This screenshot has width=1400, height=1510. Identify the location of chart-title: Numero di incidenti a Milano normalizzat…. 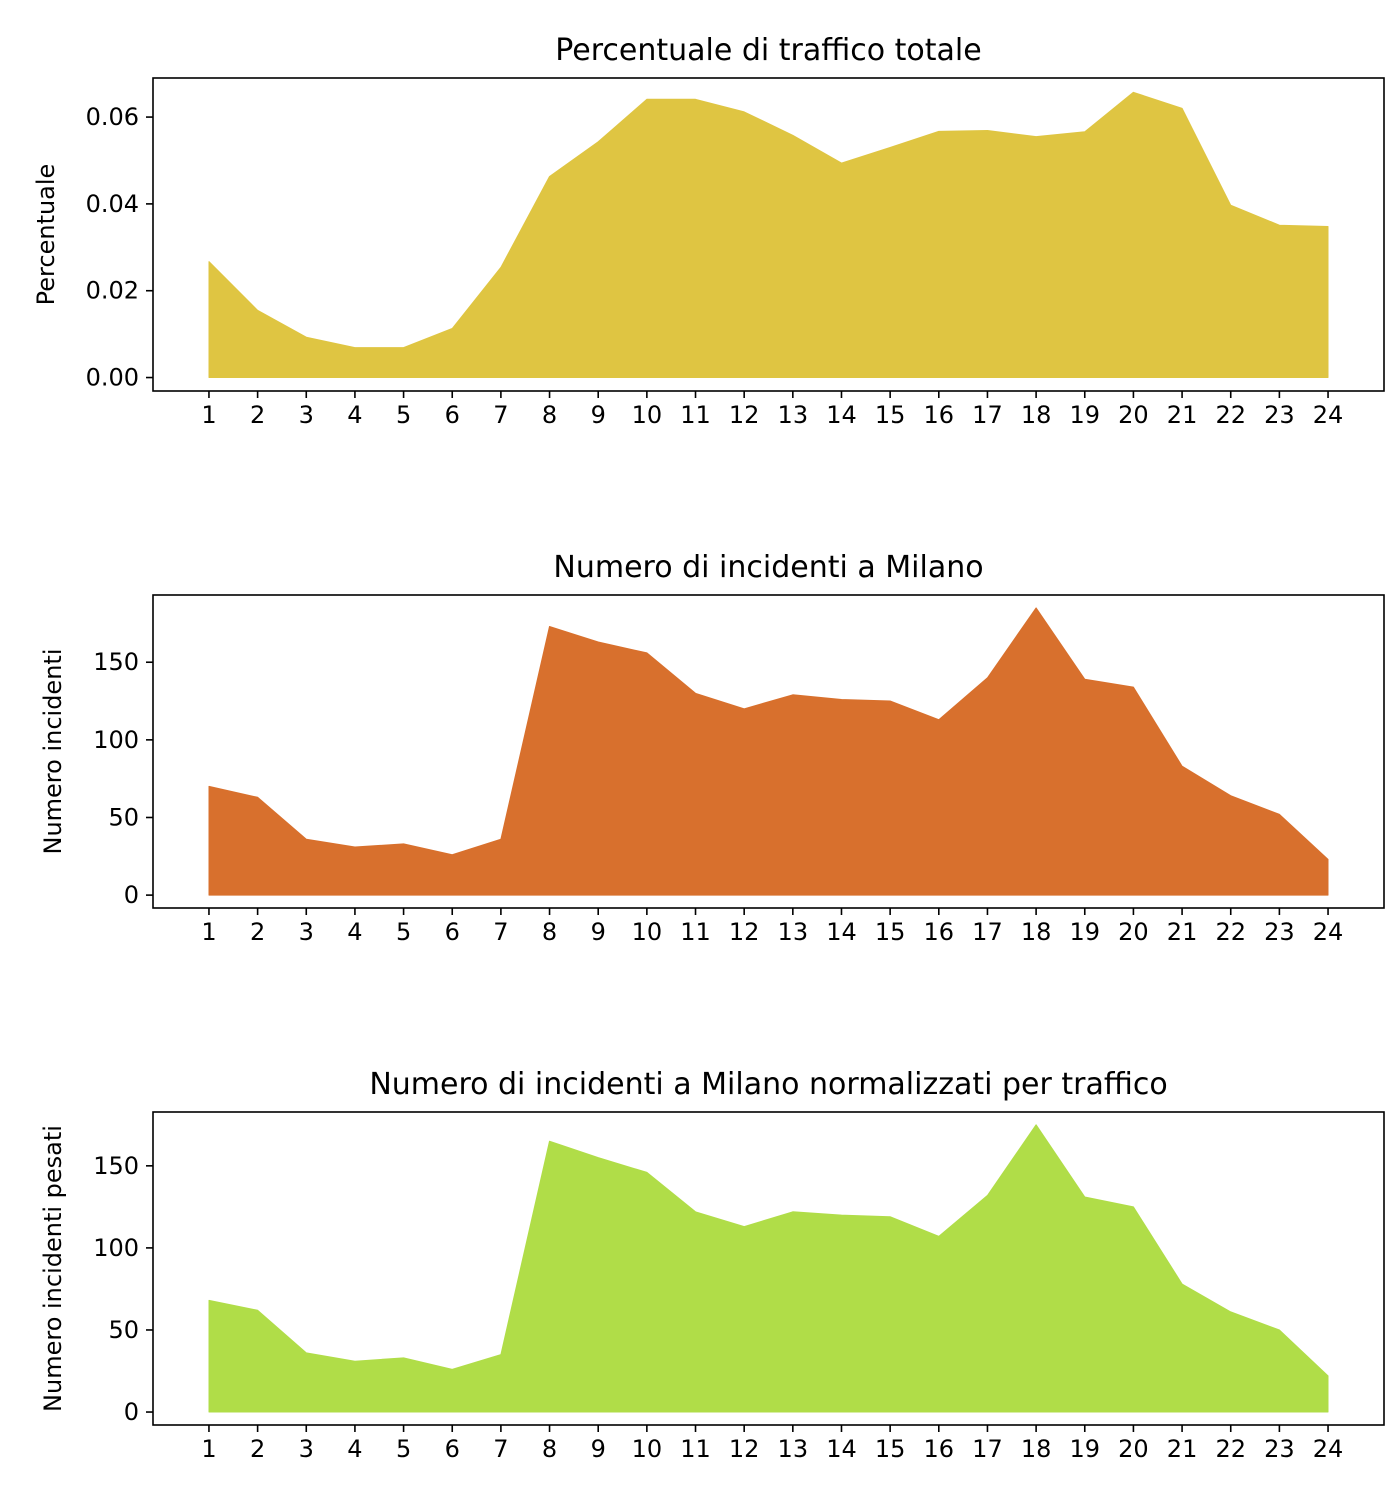
(768, 1084).